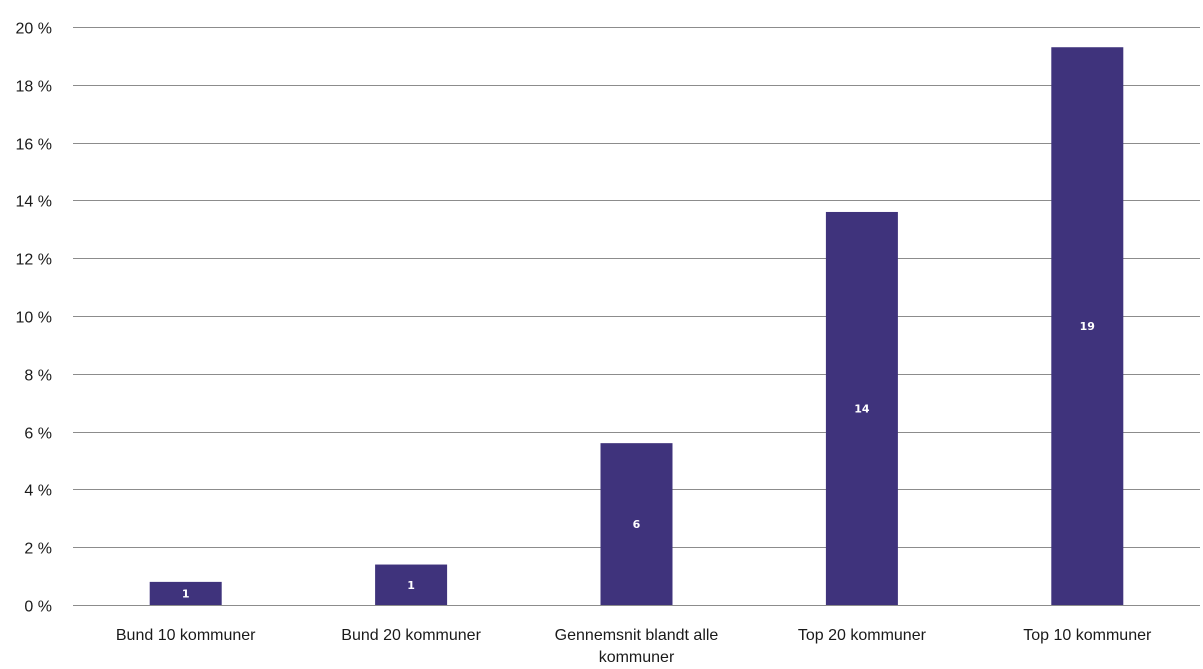  I want to click on y-axis-ticks: 0 % 2 % 4 % 6 % 8 % 10 % 12 % 14 % 16 % 18 % 20 %, so click(34, 318).